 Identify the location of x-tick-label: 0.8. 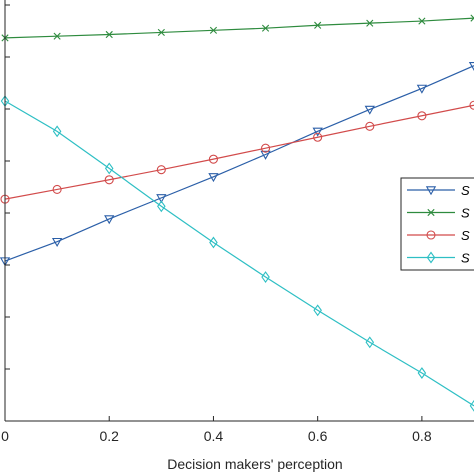
(422, 436).